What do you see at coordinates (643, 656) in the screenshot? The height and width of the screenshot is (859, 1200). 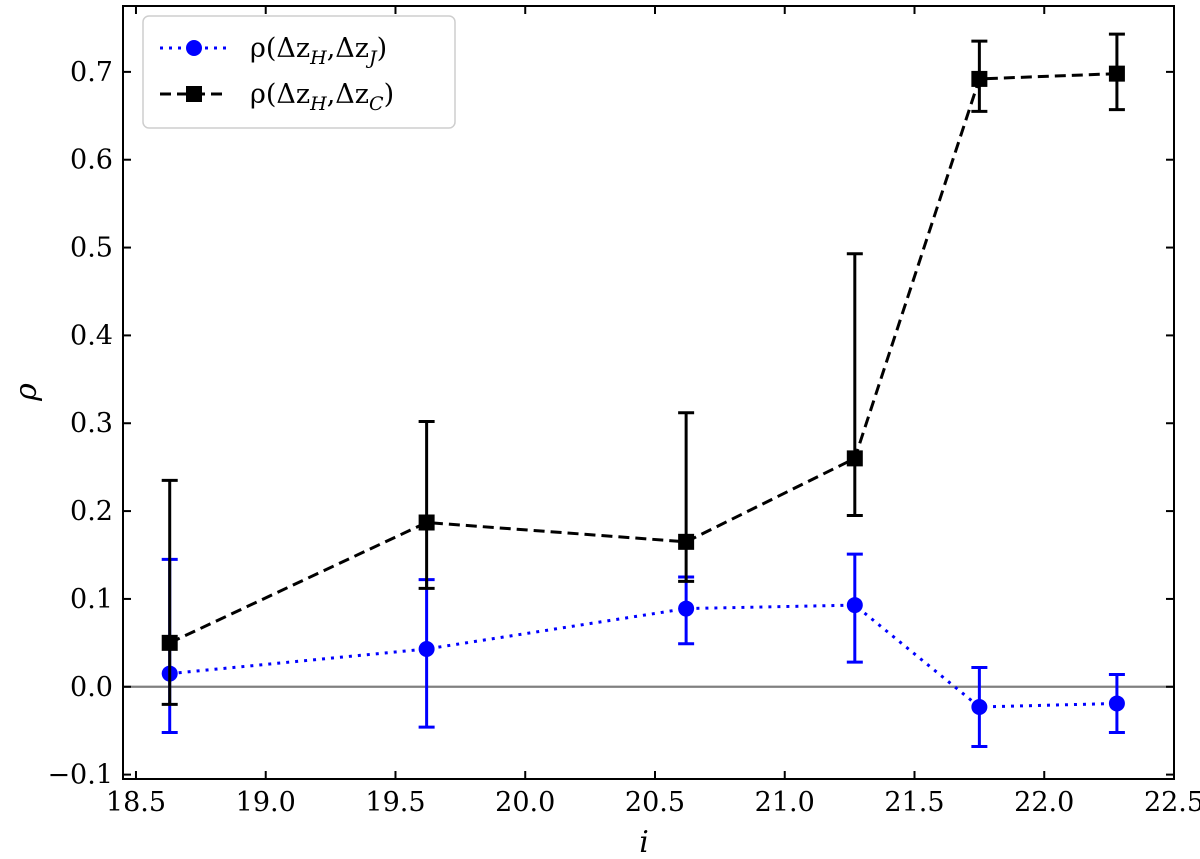 I see `series-line` at bounding box center [643, 656].